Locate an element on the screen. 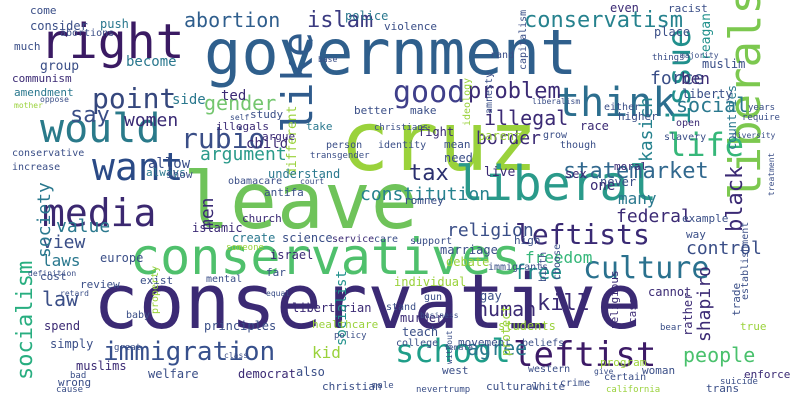 The width and height of the screenshot is (790, 400). cloud-word: different is located at coordinates (292, 141).